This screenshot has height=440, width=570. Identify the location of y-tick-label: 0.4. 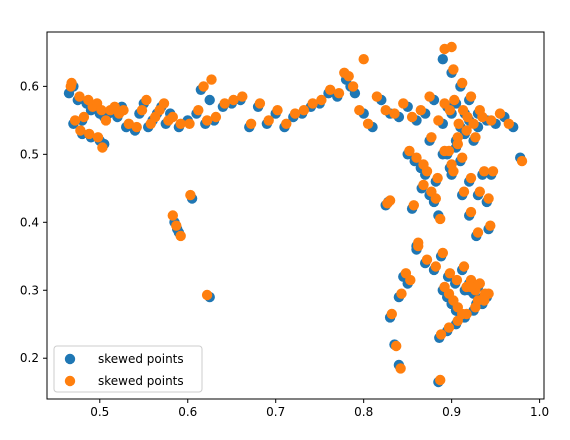
(29, 222).